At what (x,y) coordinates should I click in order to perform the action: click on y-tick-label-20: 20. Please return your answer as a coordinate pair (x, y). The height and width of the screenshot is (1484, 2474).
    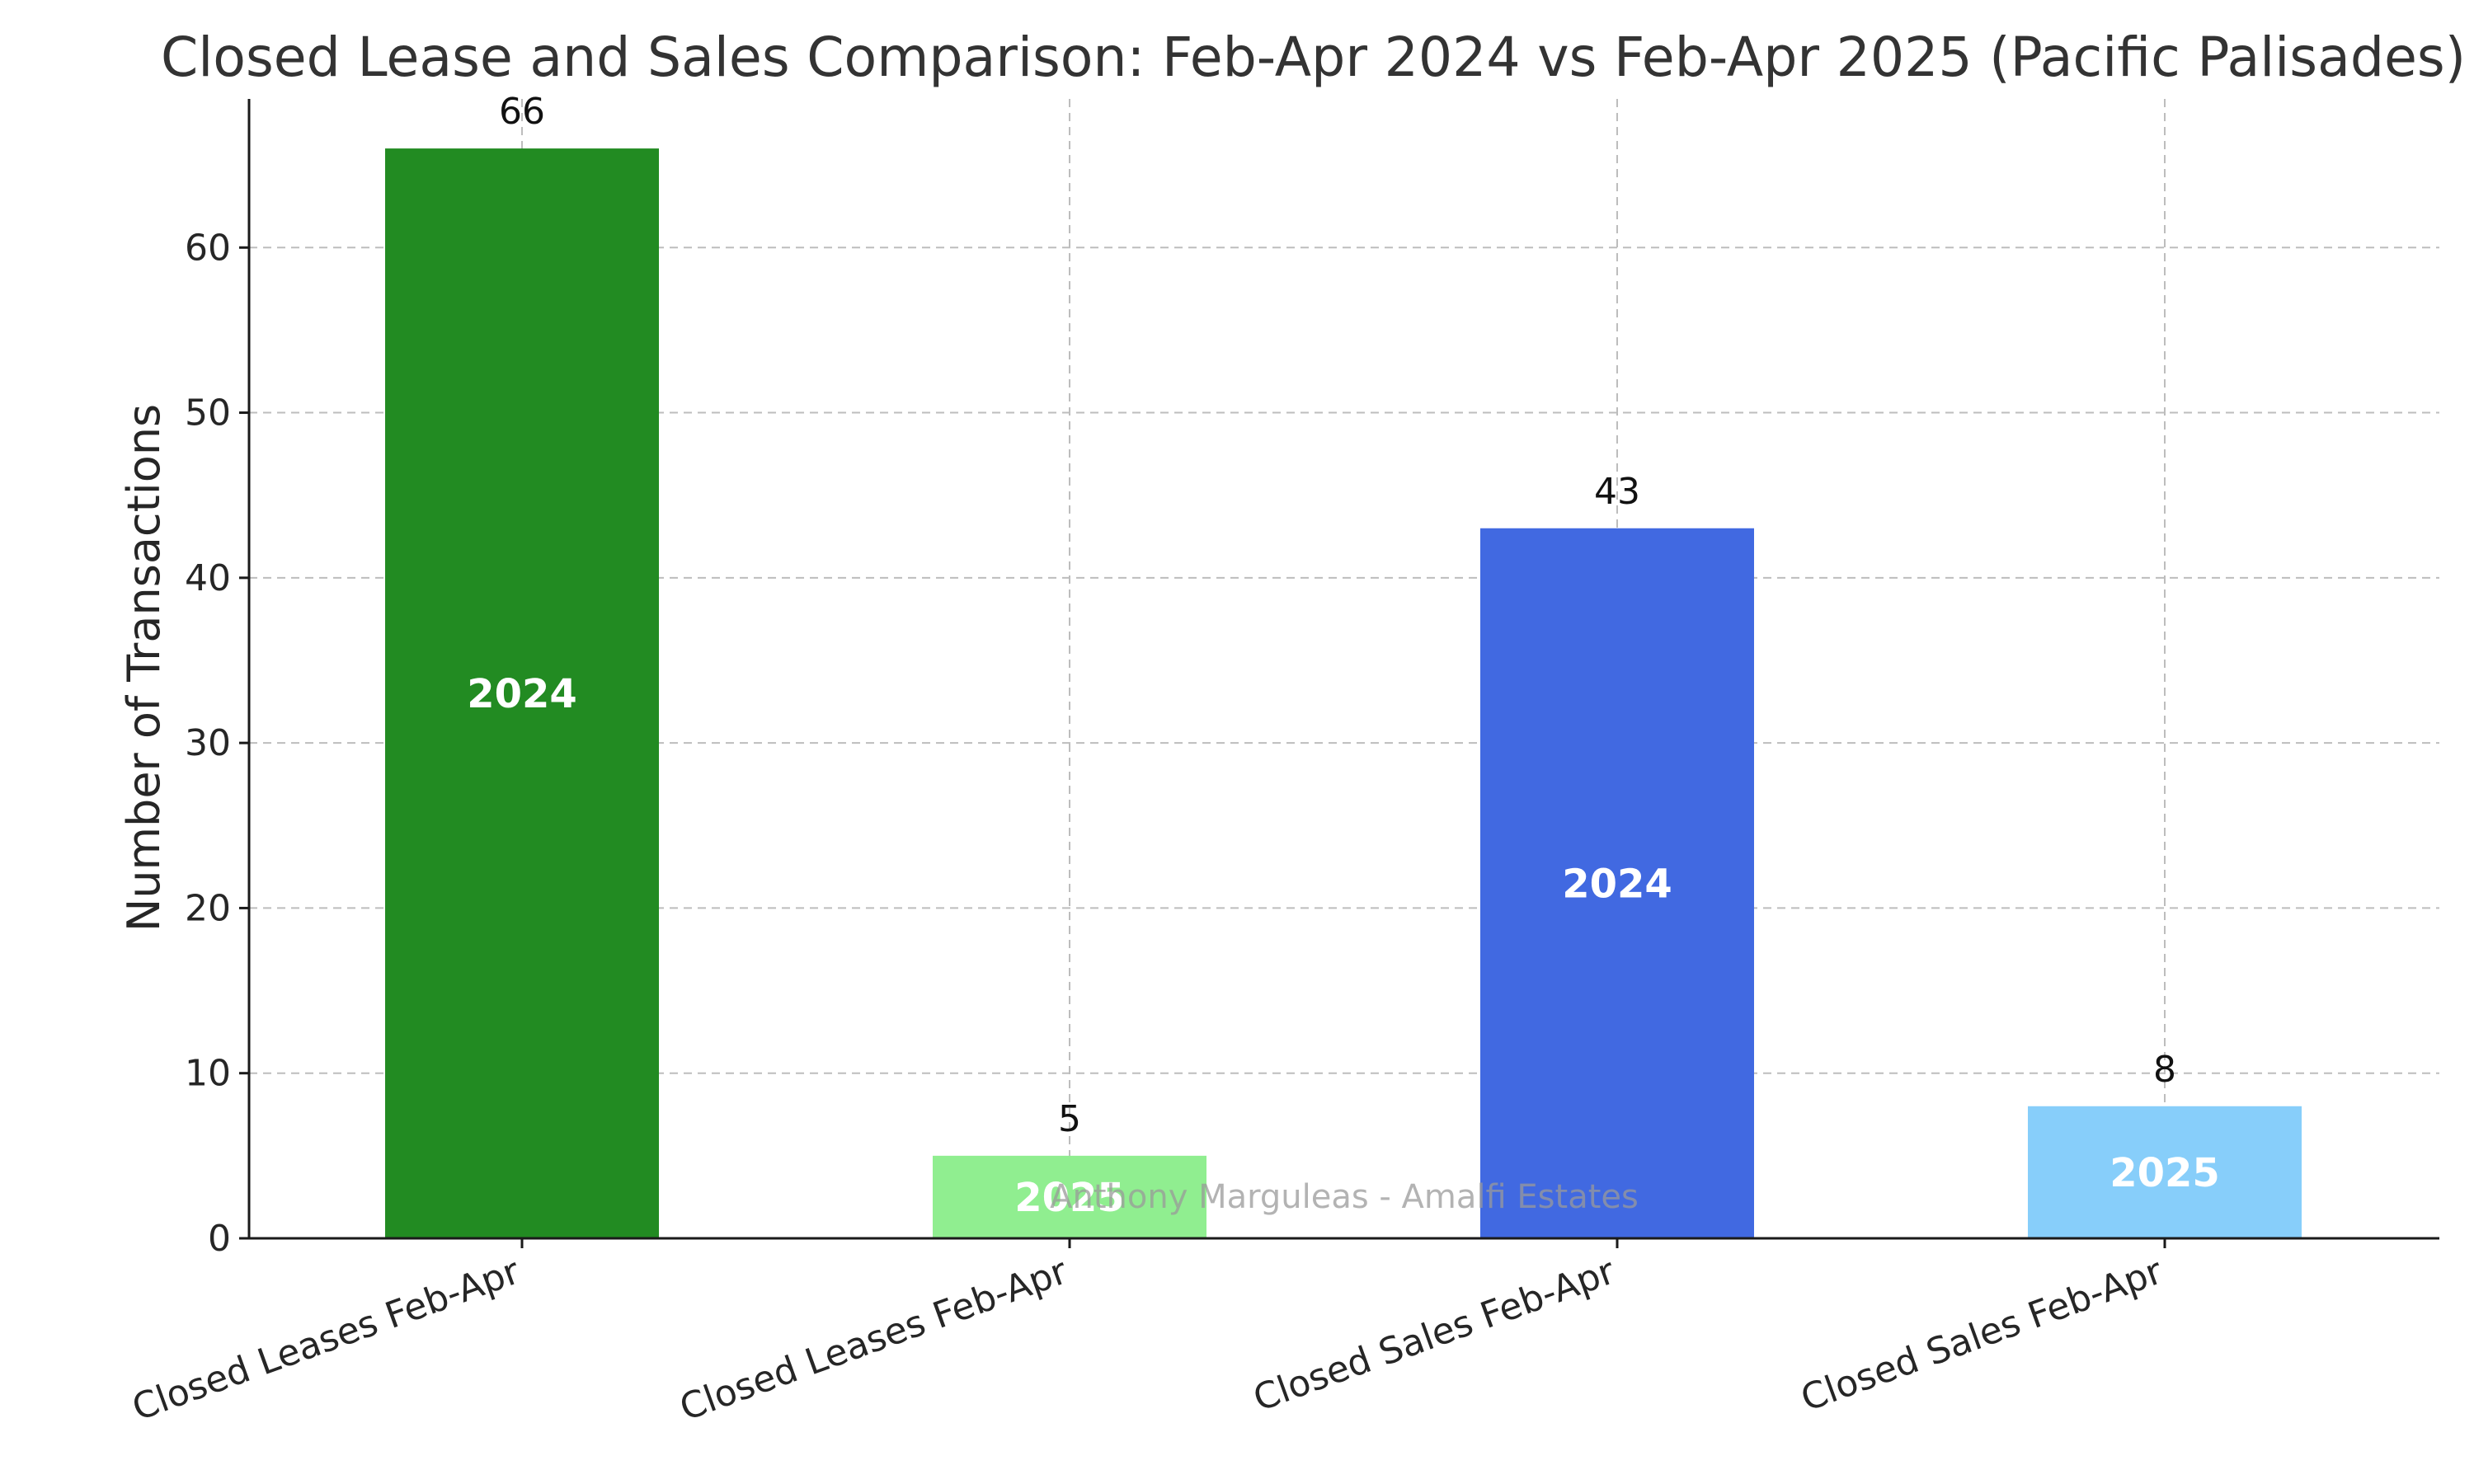
    Looking at the image, I should click on (208, 908).